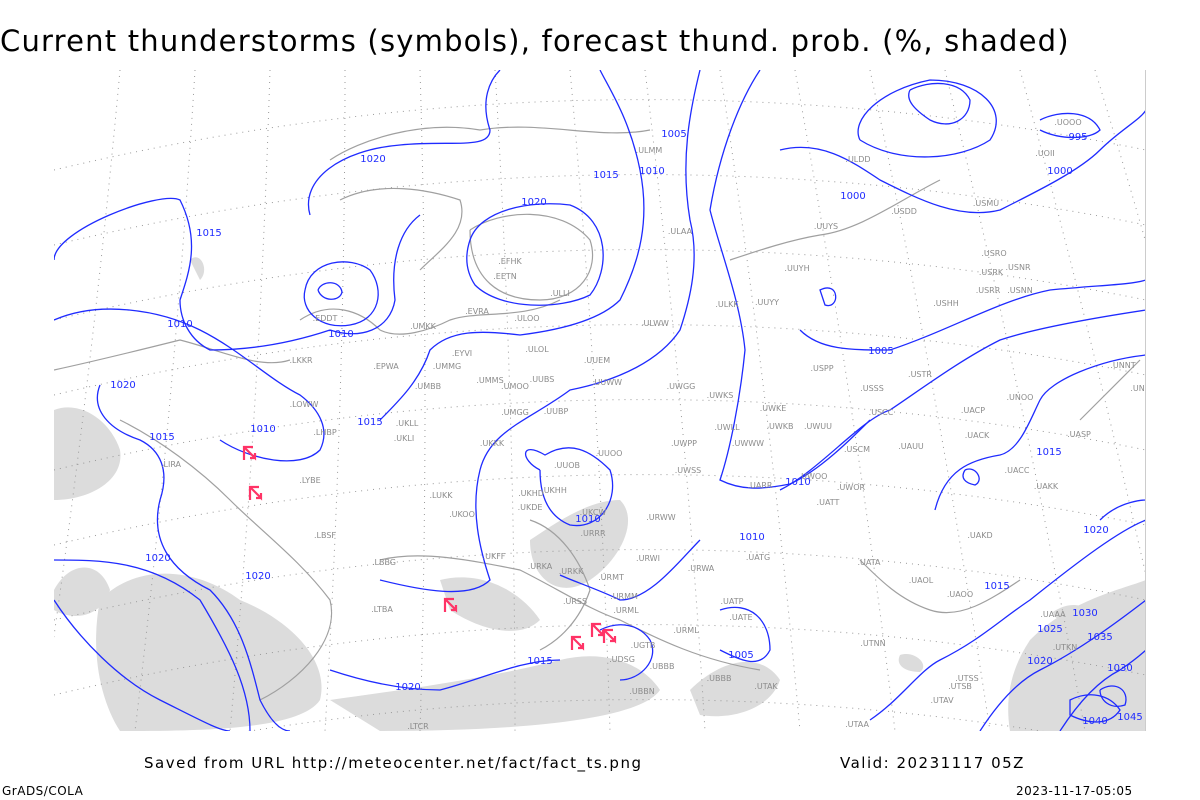  What do you see at coordinates (904, 211) in the screenshot?
I see `station-label: .USDD` at bounding box center [904, 211].